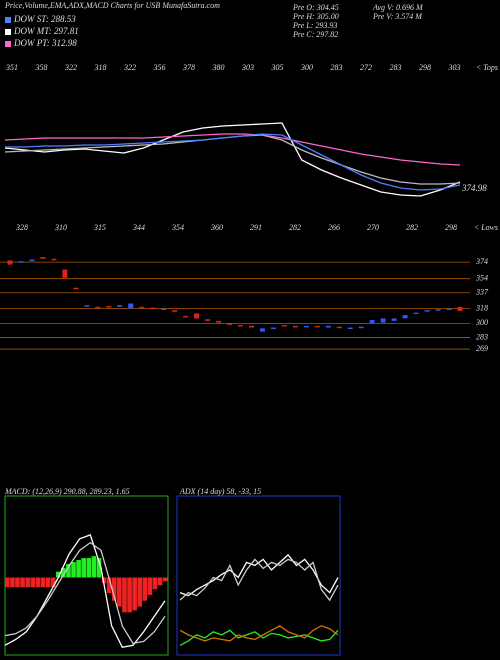 Image resolution: width=500 pixels, height=660 pixels. Describe the element at coordinates (99, 227) in the screenshot. I see `low-label: 315` at that location.